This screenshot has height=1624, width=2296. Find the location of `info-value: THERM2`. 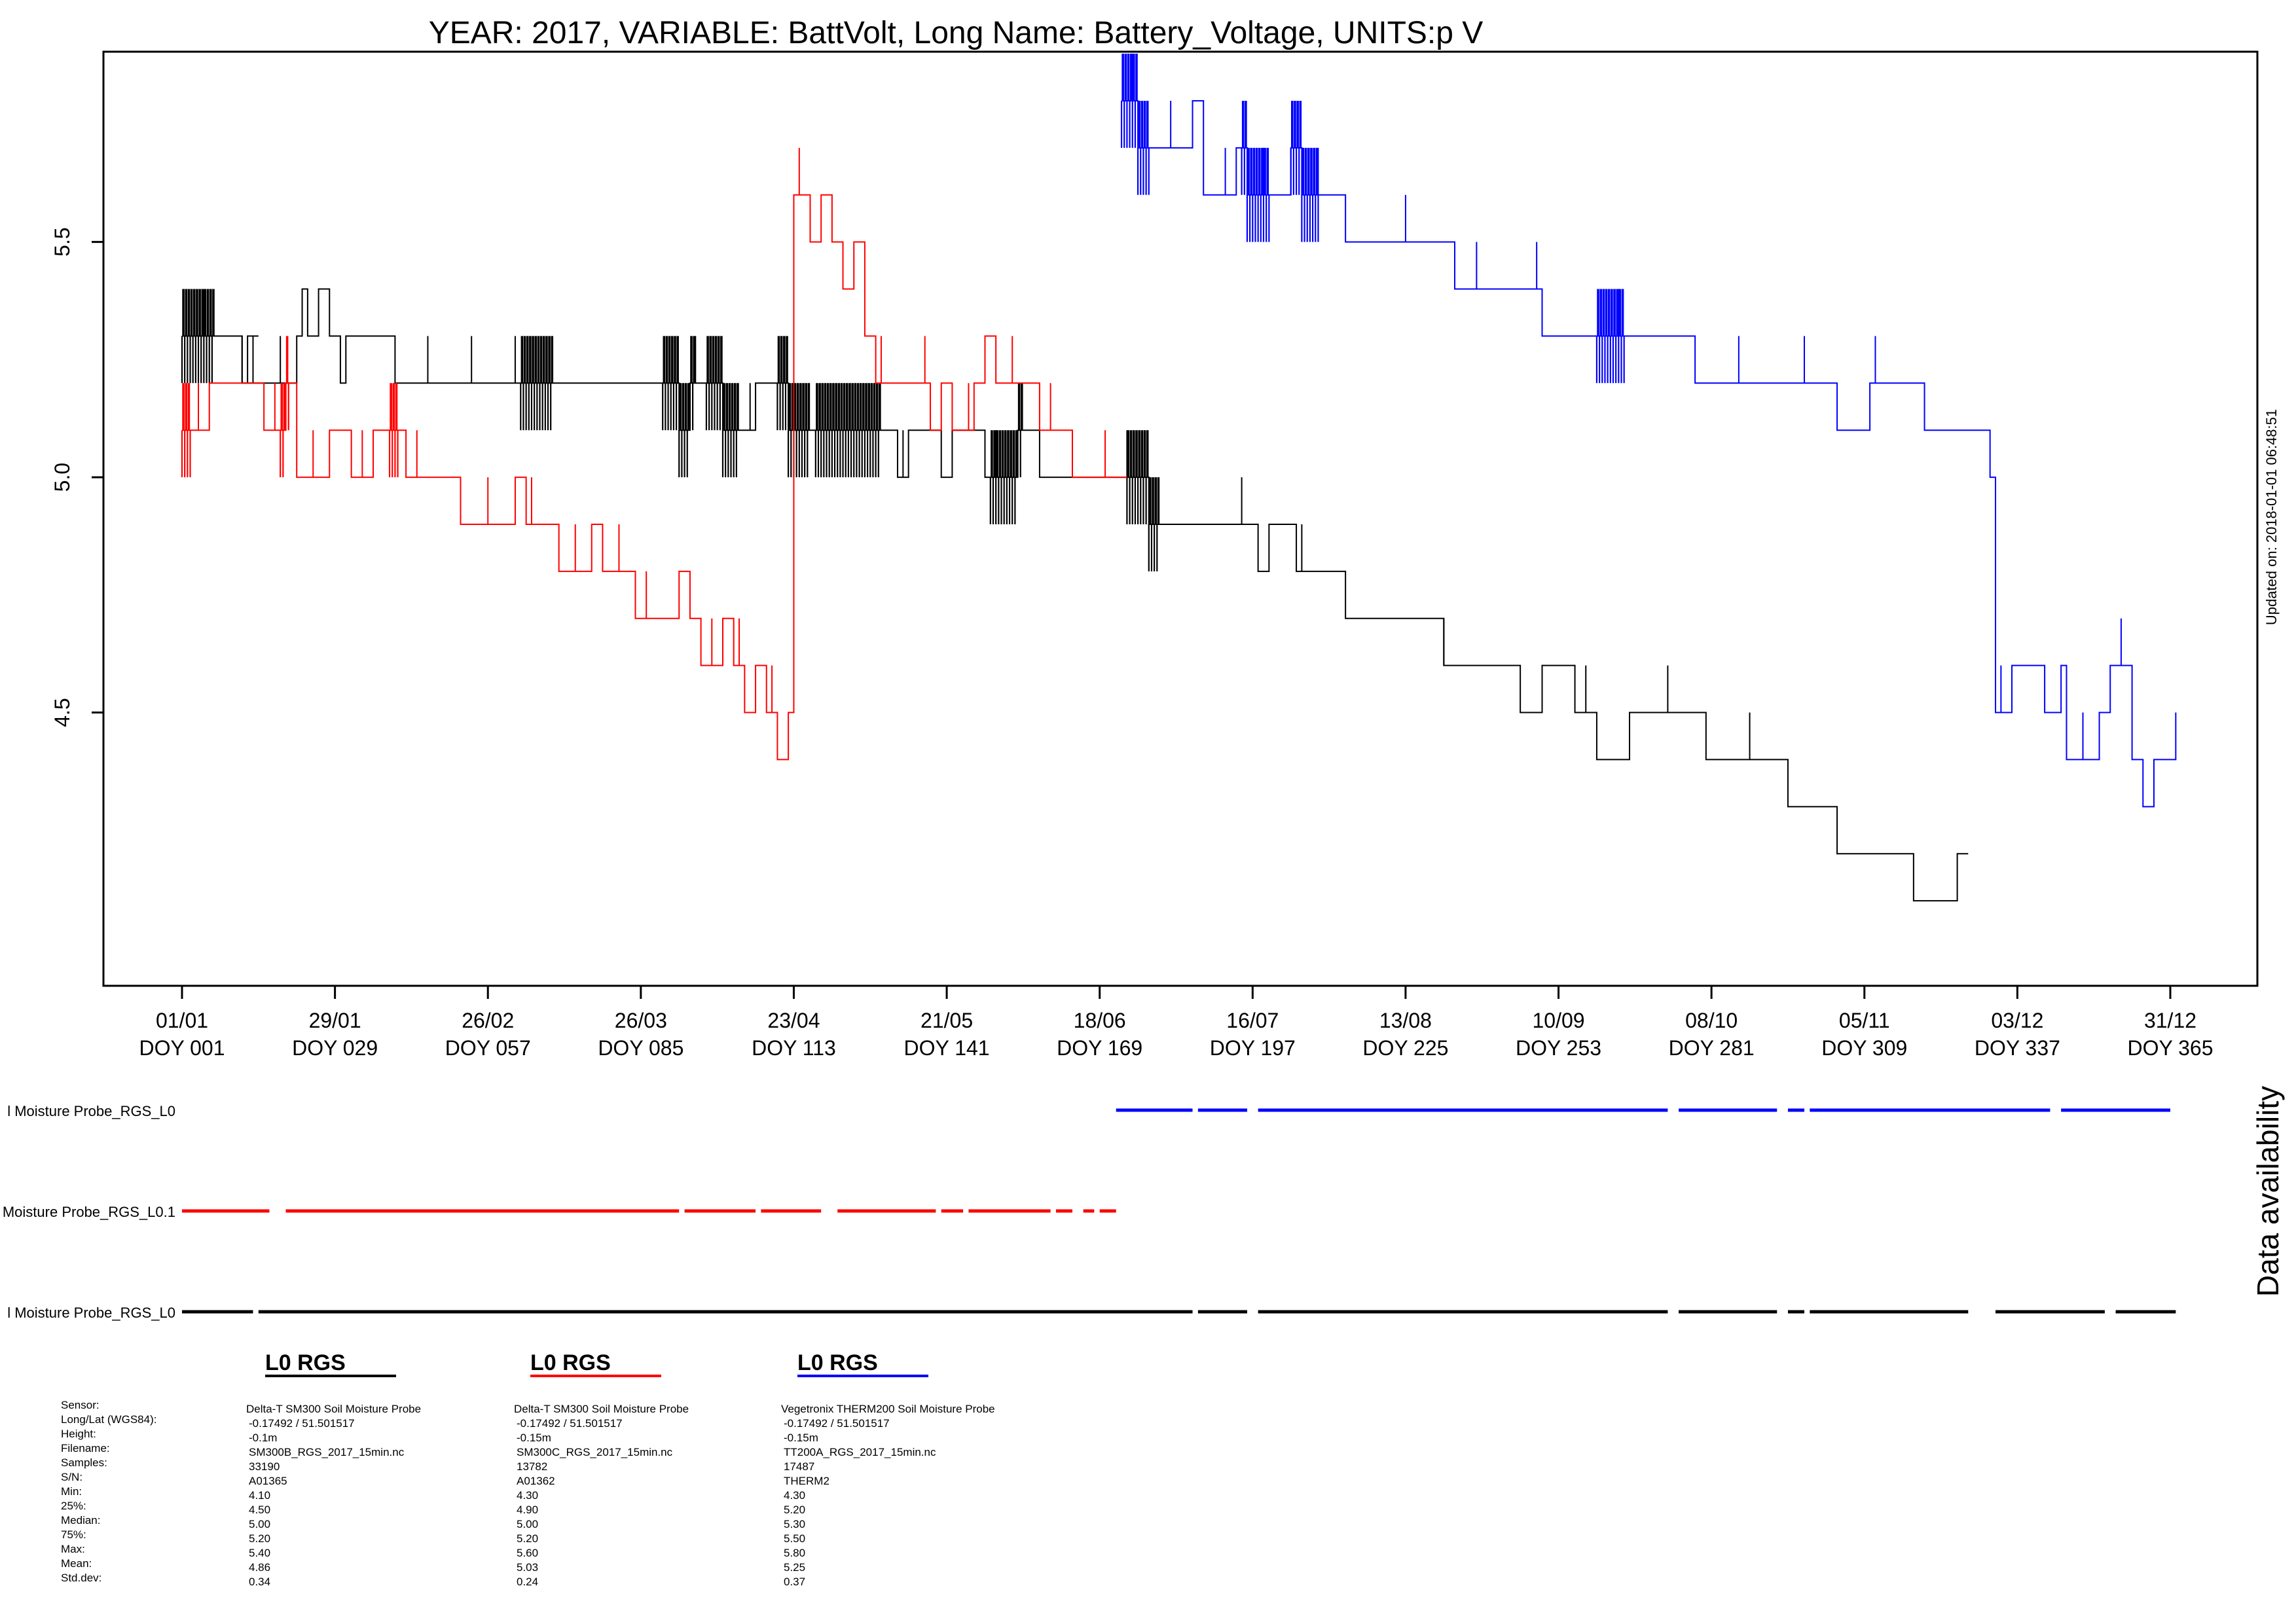

info-value: THERM2 is located at coordinates (806, 1481).